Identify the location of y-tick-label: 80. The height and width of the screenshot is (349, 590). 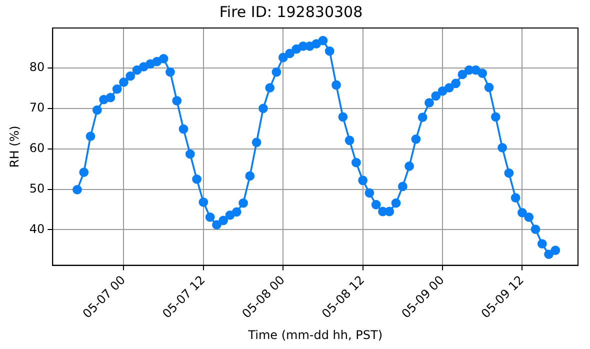
(37, 67).